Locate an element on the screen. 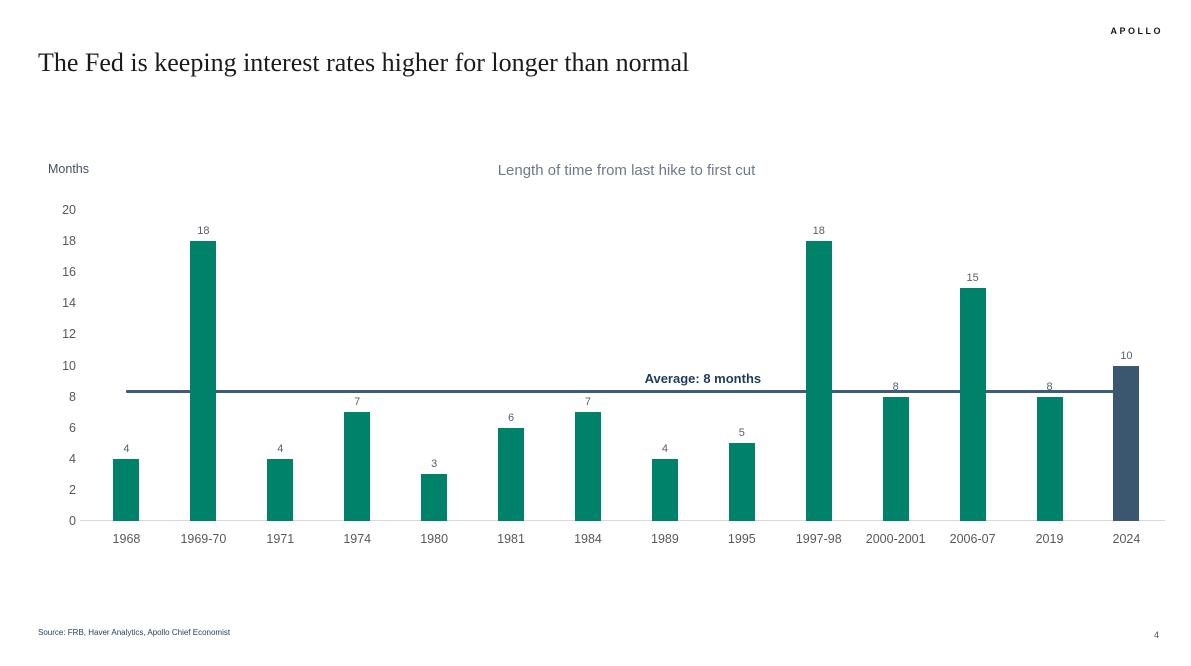  bar-value-label: 10 is located at coordinates (1126, 355).